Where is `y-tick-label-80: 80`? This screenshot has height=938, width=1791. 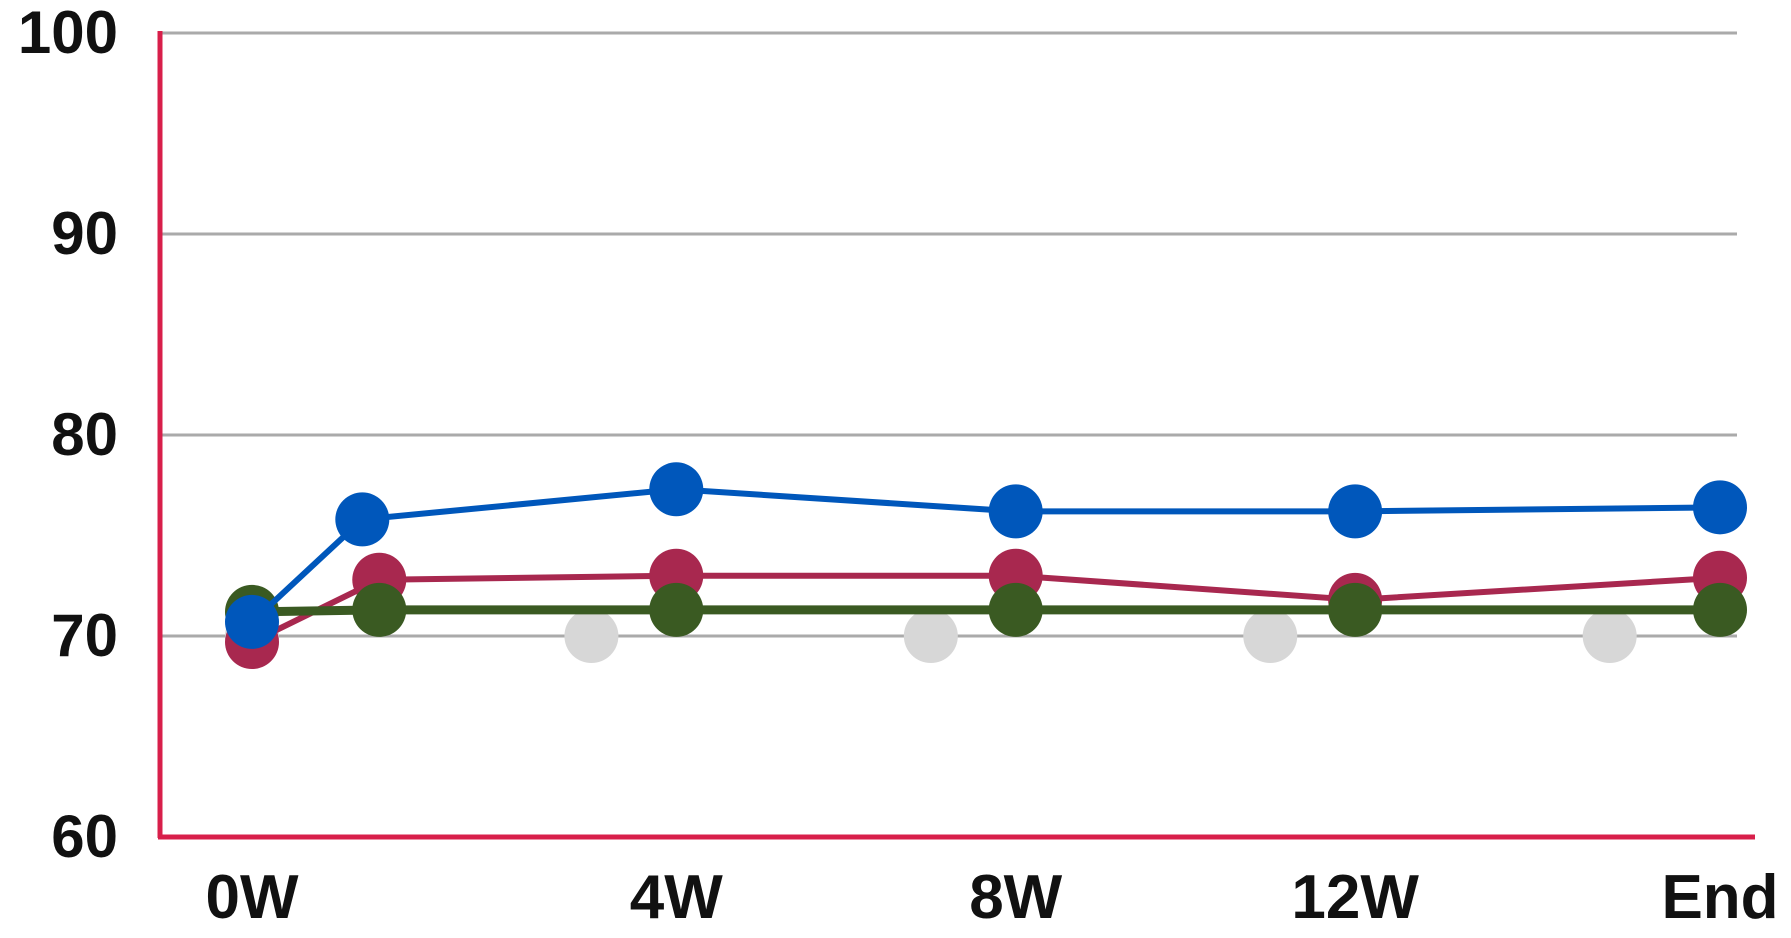 y-tick-label-80: 80 is located at coordinates (84, 434).